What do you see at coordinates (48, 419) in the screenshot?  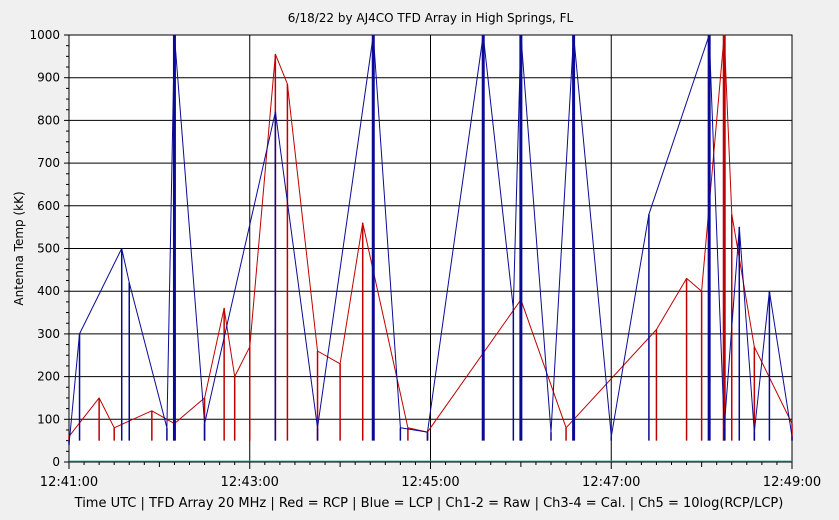 I see `y-tick-label: 100` at bounding box center [48, 419].